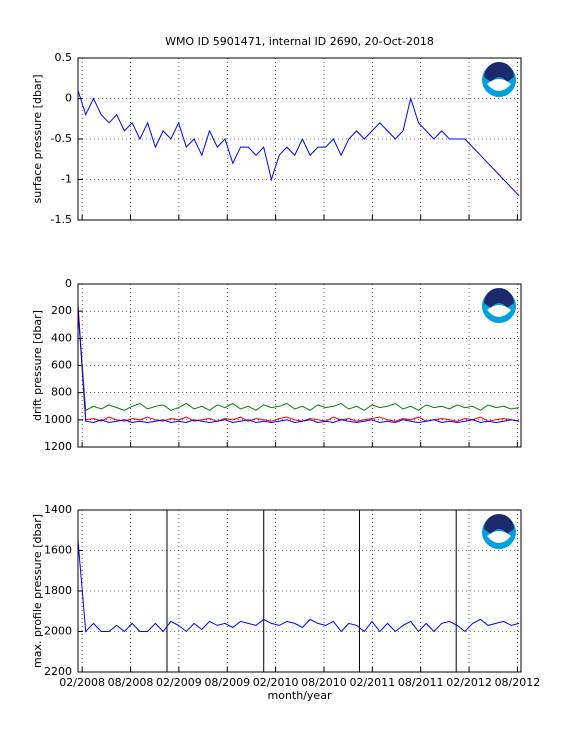  Describe the element at coordinates (37, 591) in the screenshot. I see `y-axis-label: max. profile pressure [dbar]` at that location.